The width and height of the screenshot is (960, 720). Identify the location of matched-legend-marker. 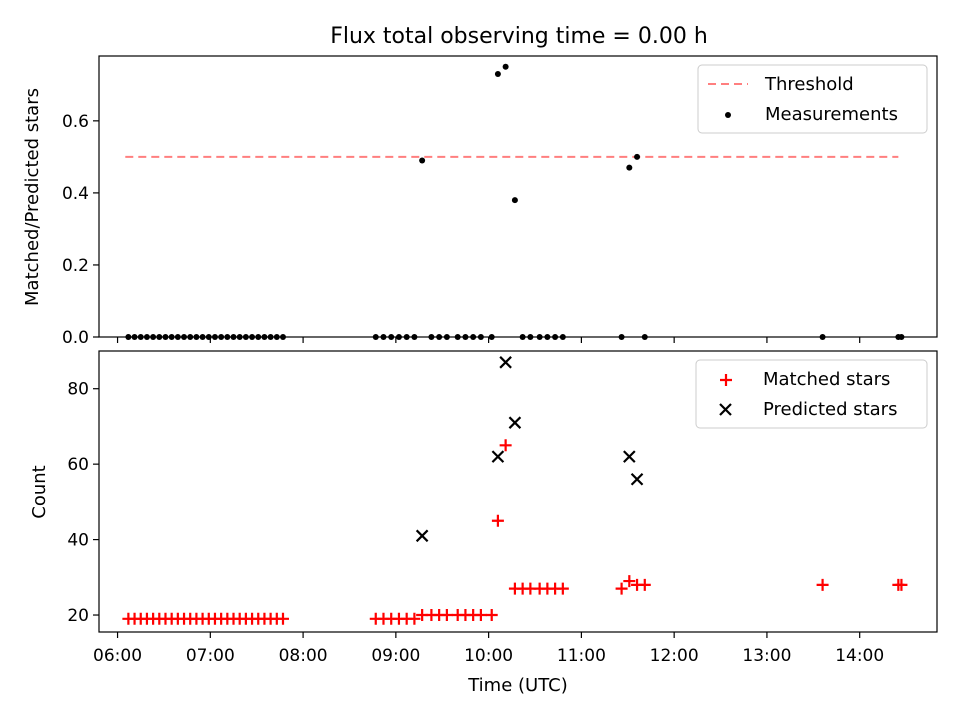
(726, 380).